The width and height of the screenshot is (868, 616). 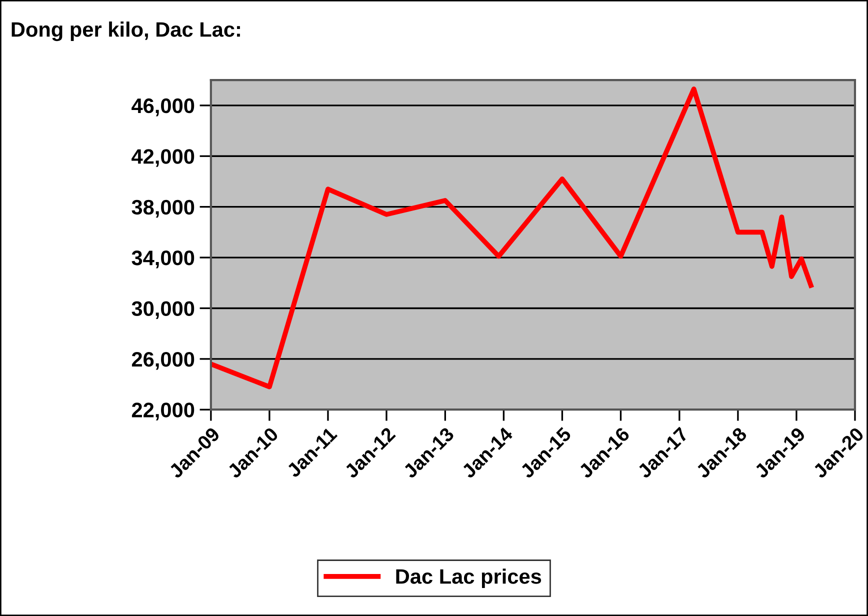 What do you see at coordinates (163, 107) in the screenshot?
I see `y-tick-label: 46,000` at bounding box center [163, 107].